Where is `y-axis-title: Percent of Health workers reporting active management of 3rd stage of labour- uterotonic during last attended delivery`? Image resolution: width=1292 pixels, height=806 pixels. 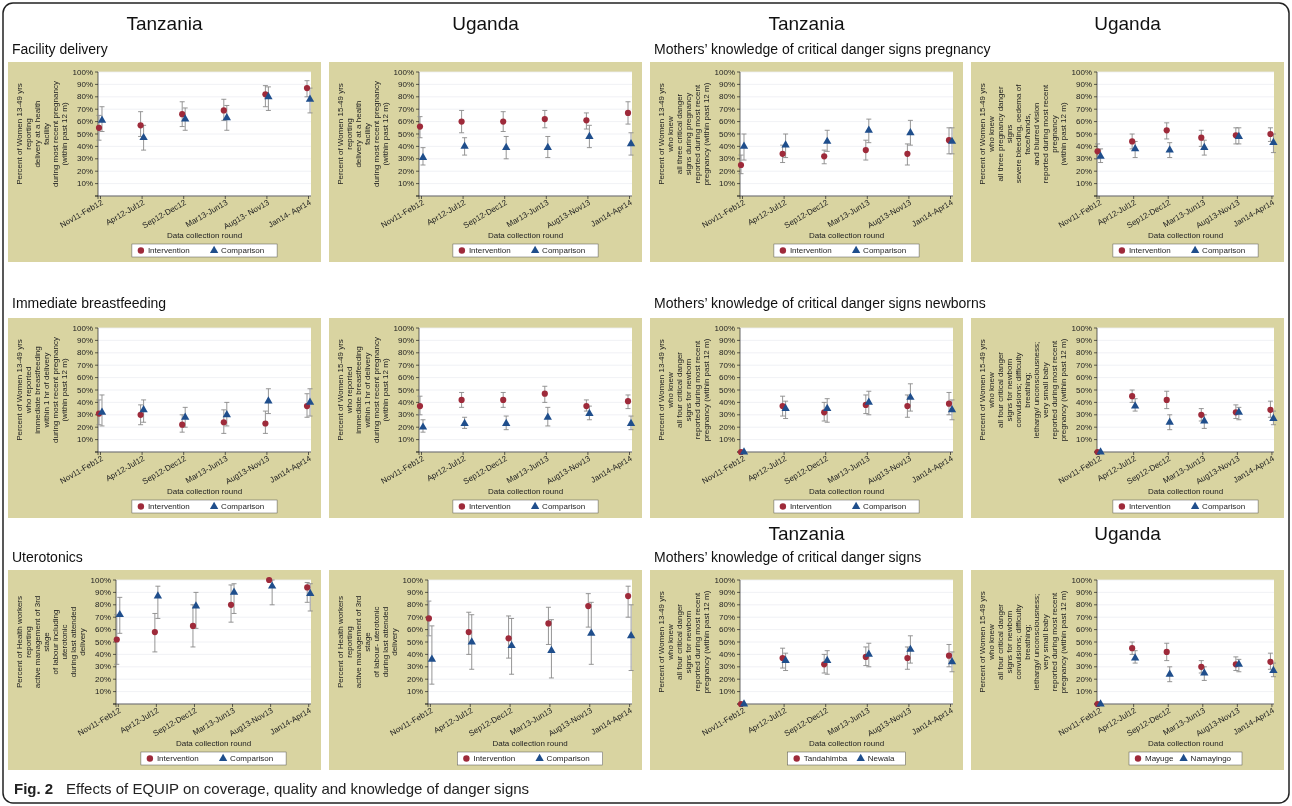 y-axis-title: Percent of Health workers reporting active management of 3rd stage of labour- uterotonic during last attended delivery is located at coordinates (367, 642).